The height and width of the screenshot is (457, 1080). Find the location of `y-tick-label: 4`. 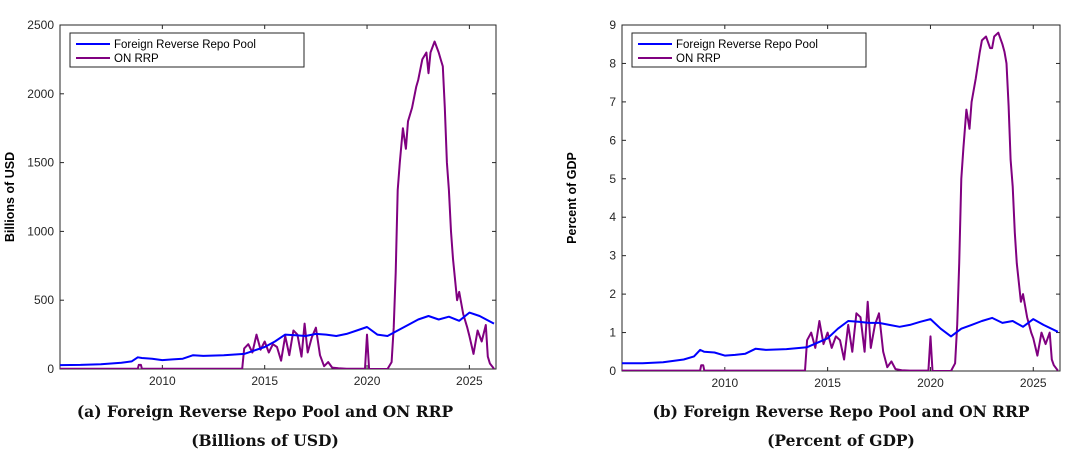

y-tick-label: 4 is located at coordinates (612, 217).